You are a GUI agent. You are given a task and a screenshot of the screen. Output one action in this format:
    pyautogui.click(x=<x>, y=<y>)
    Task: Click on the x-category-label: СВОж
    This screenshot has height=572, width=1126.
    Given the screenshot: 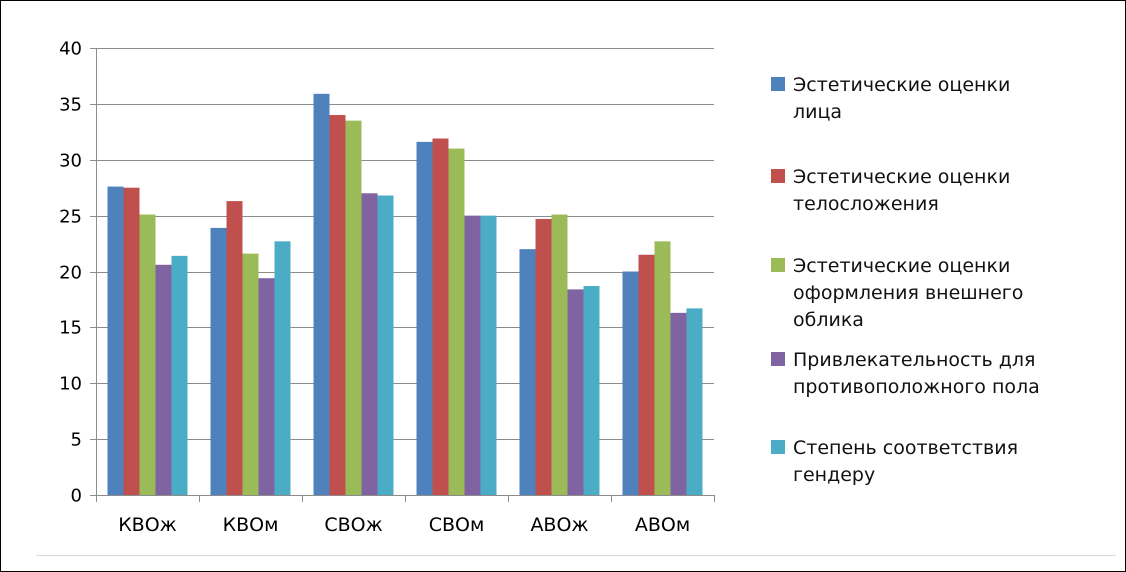 What is the action you would take?
    pyautogui.click(x=353, y=525)
    